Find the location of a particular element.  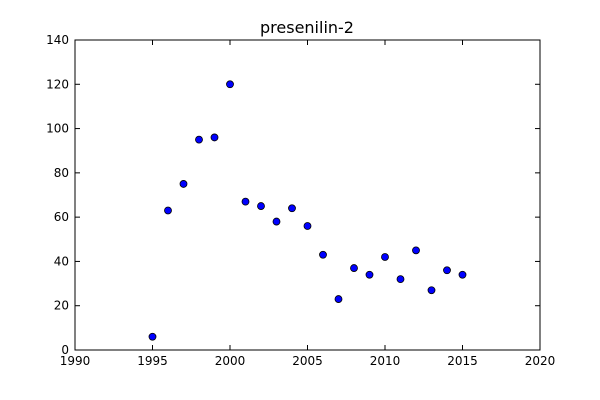

x-tick-label: 2010 is located at coordinates (385, 361).